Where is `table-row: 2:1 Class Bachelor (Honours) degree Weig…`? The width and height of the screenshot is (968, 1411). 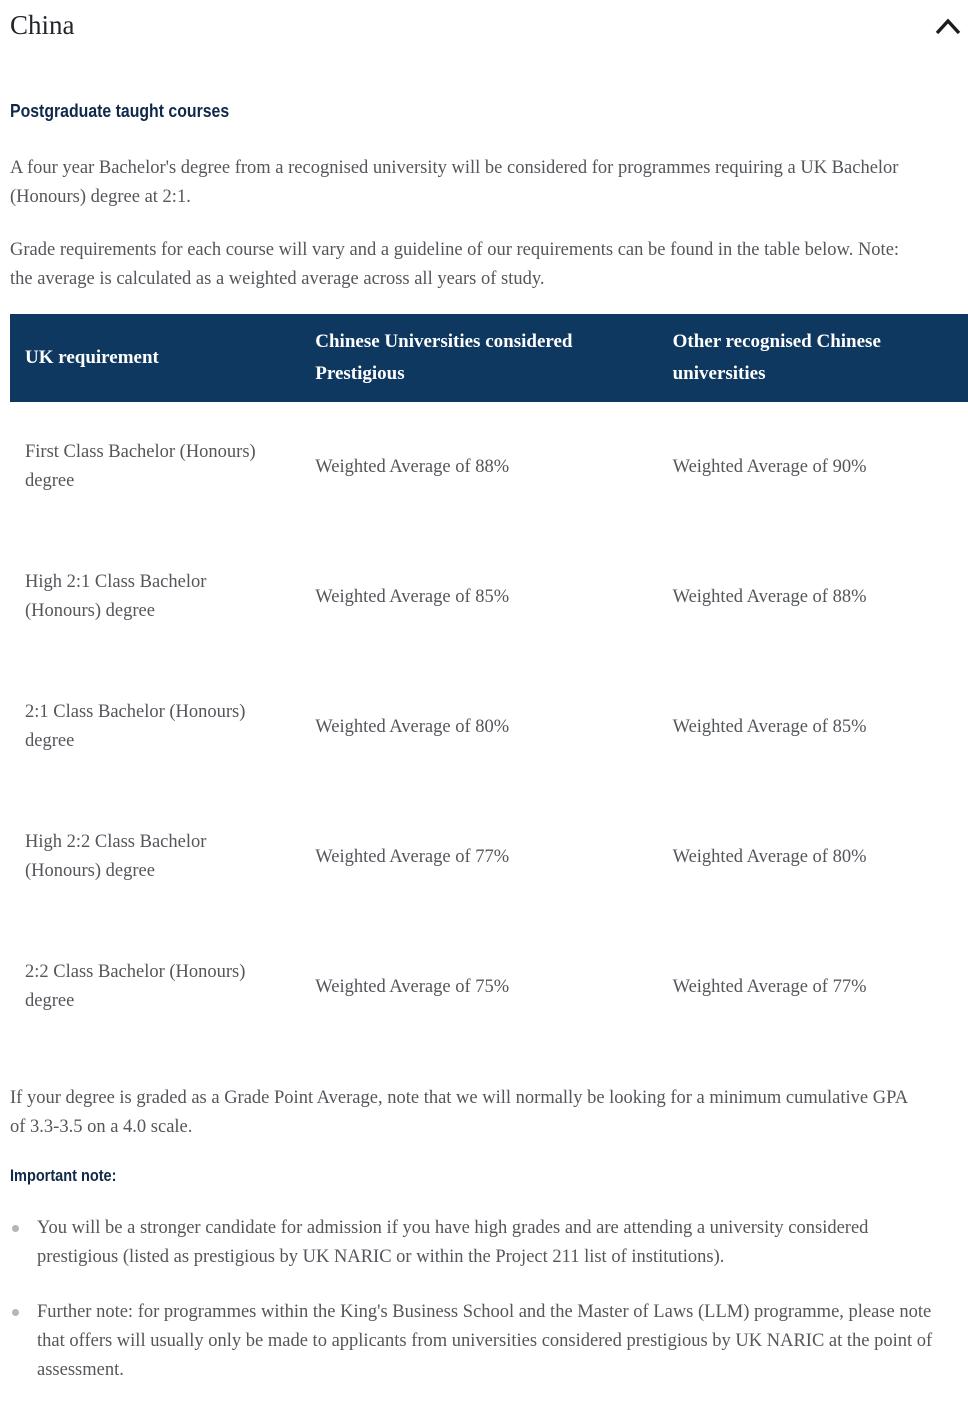
table-row: 2:1 Class Bachelor (Honours) degree Weig… is located at coordinates (489, 727).